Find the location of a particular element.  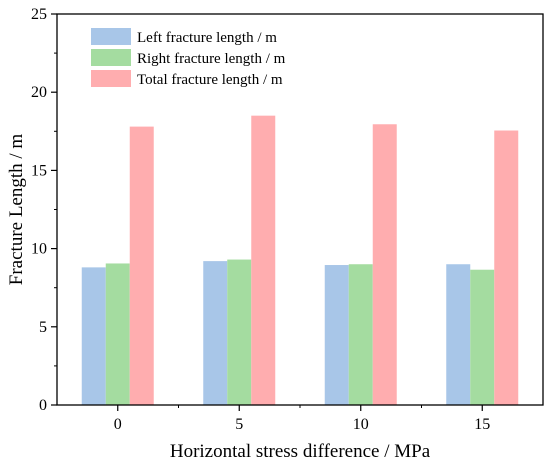

x-tick-label: 10 is located at coordinates (361, 424).